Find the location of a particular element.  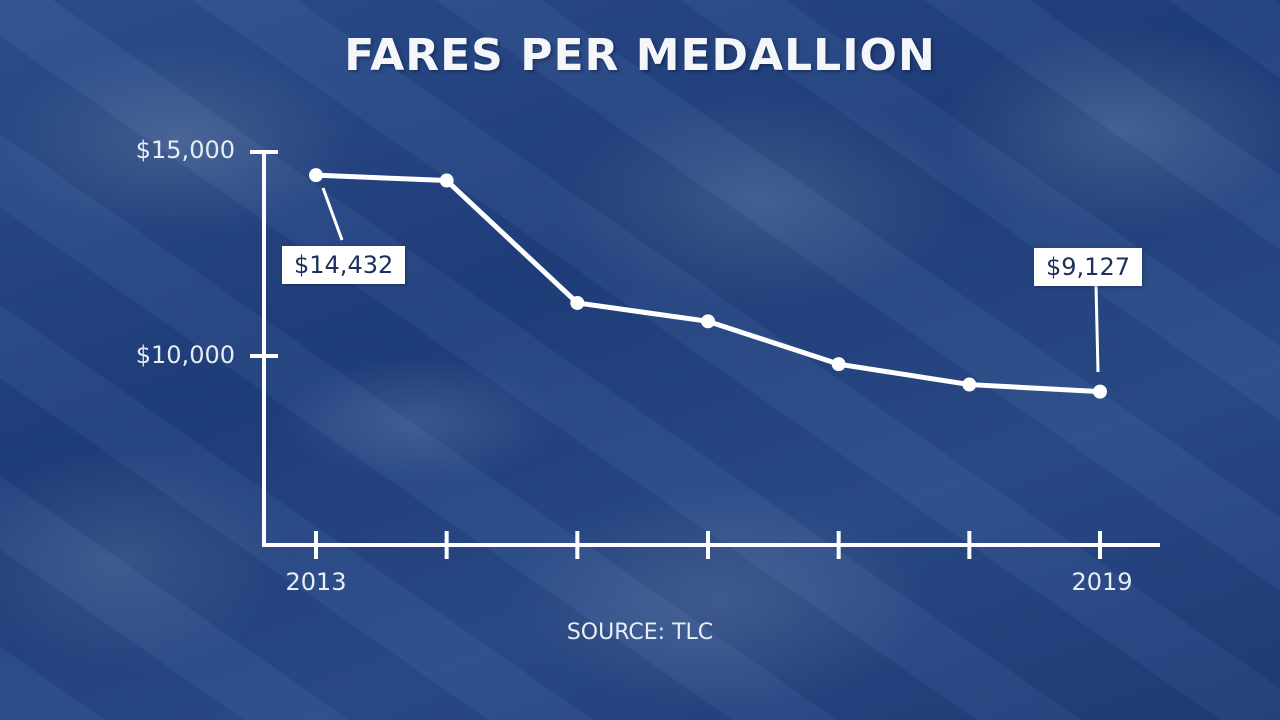

data-point-2015 is located at coordinates (577, 302).